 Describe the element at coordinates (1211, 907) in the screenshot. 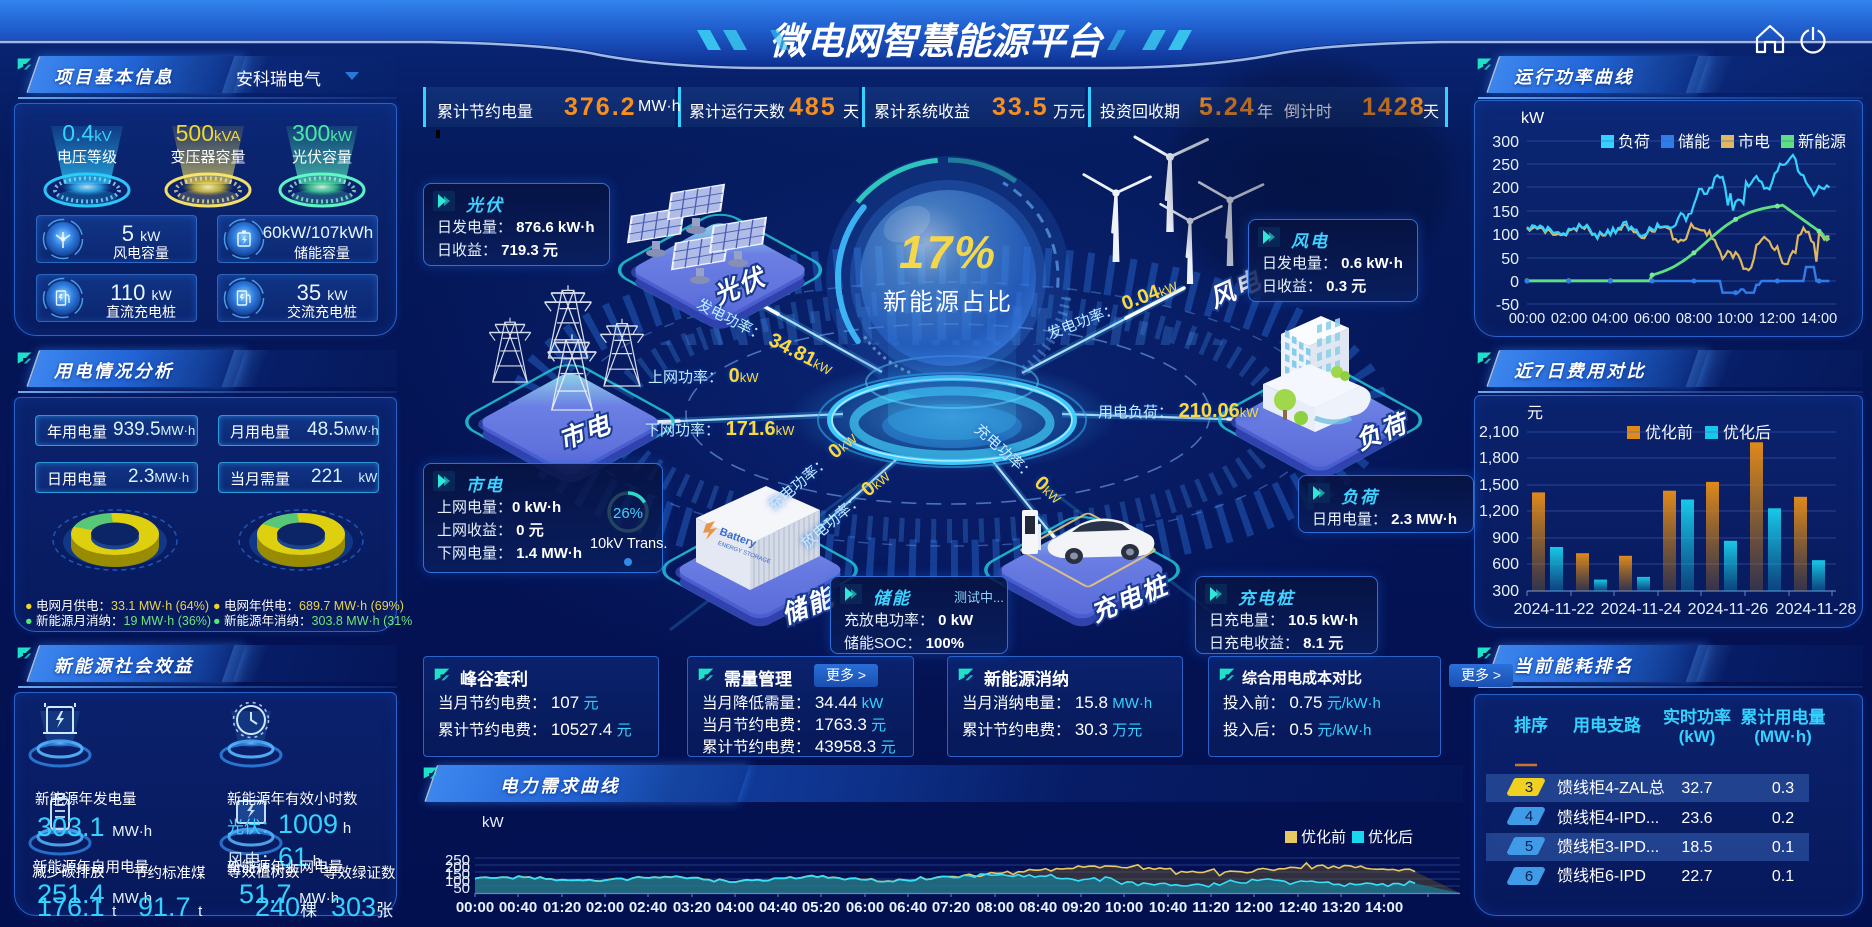

I see `svg-text: 11:20` at that location.